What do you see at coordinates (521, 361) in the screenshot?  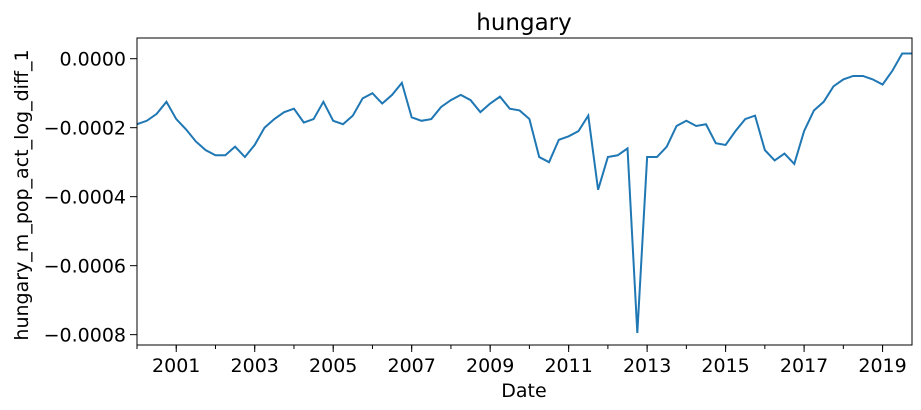 I see `x-axis-ticks: 2001 2003 2005 2007 2009 2011 2013 2015 2017 2019` at bounding box center [521, 361].